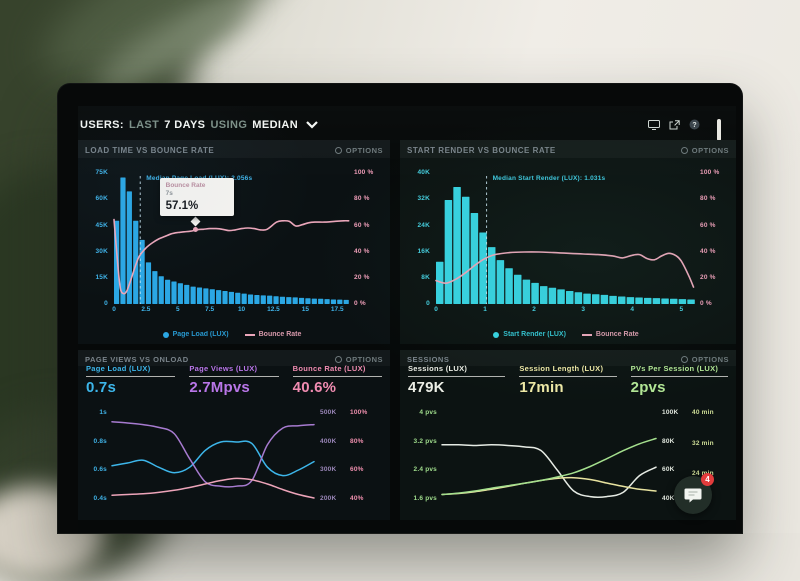 The width and height of the screenshot is (800, 581). Describe the element at coordinates (210, 309) in the screenshot. I see `x-axis-tick: 7.5` at that location.